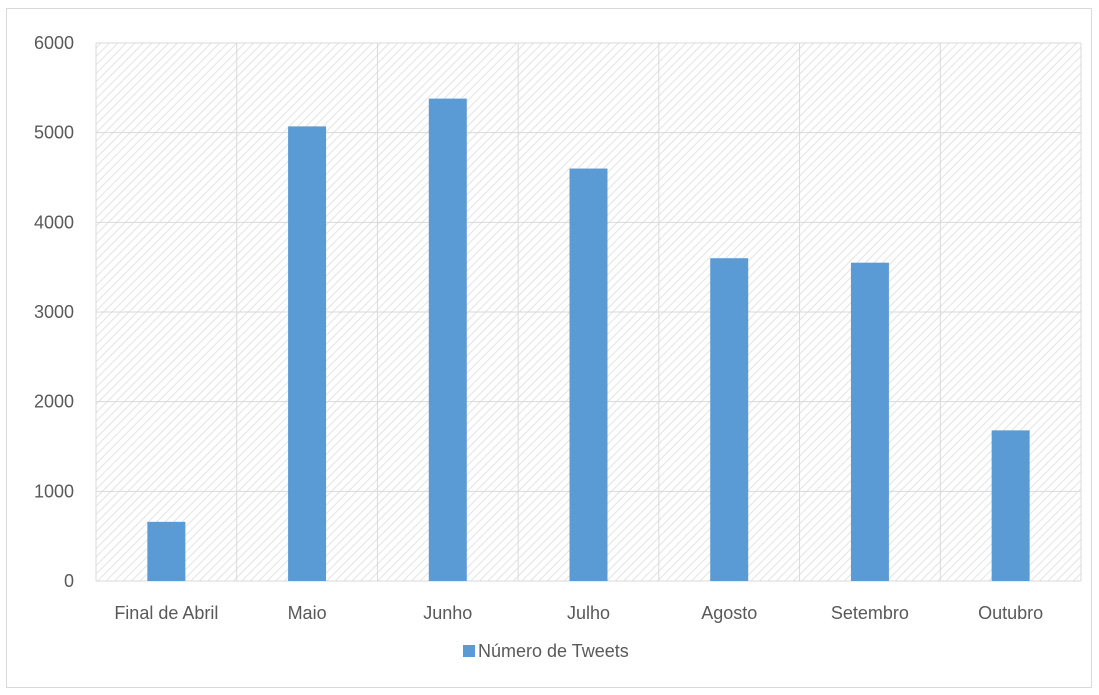  What do you see at coordinates (553, 651) in the screenshot?
I see `legend-label: Número de Tweets` at bounding box center [553, 651].